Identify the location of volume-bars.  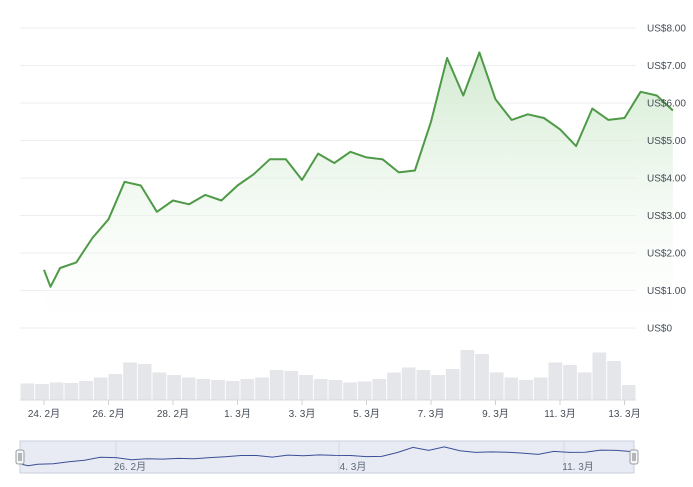
(328, 375).